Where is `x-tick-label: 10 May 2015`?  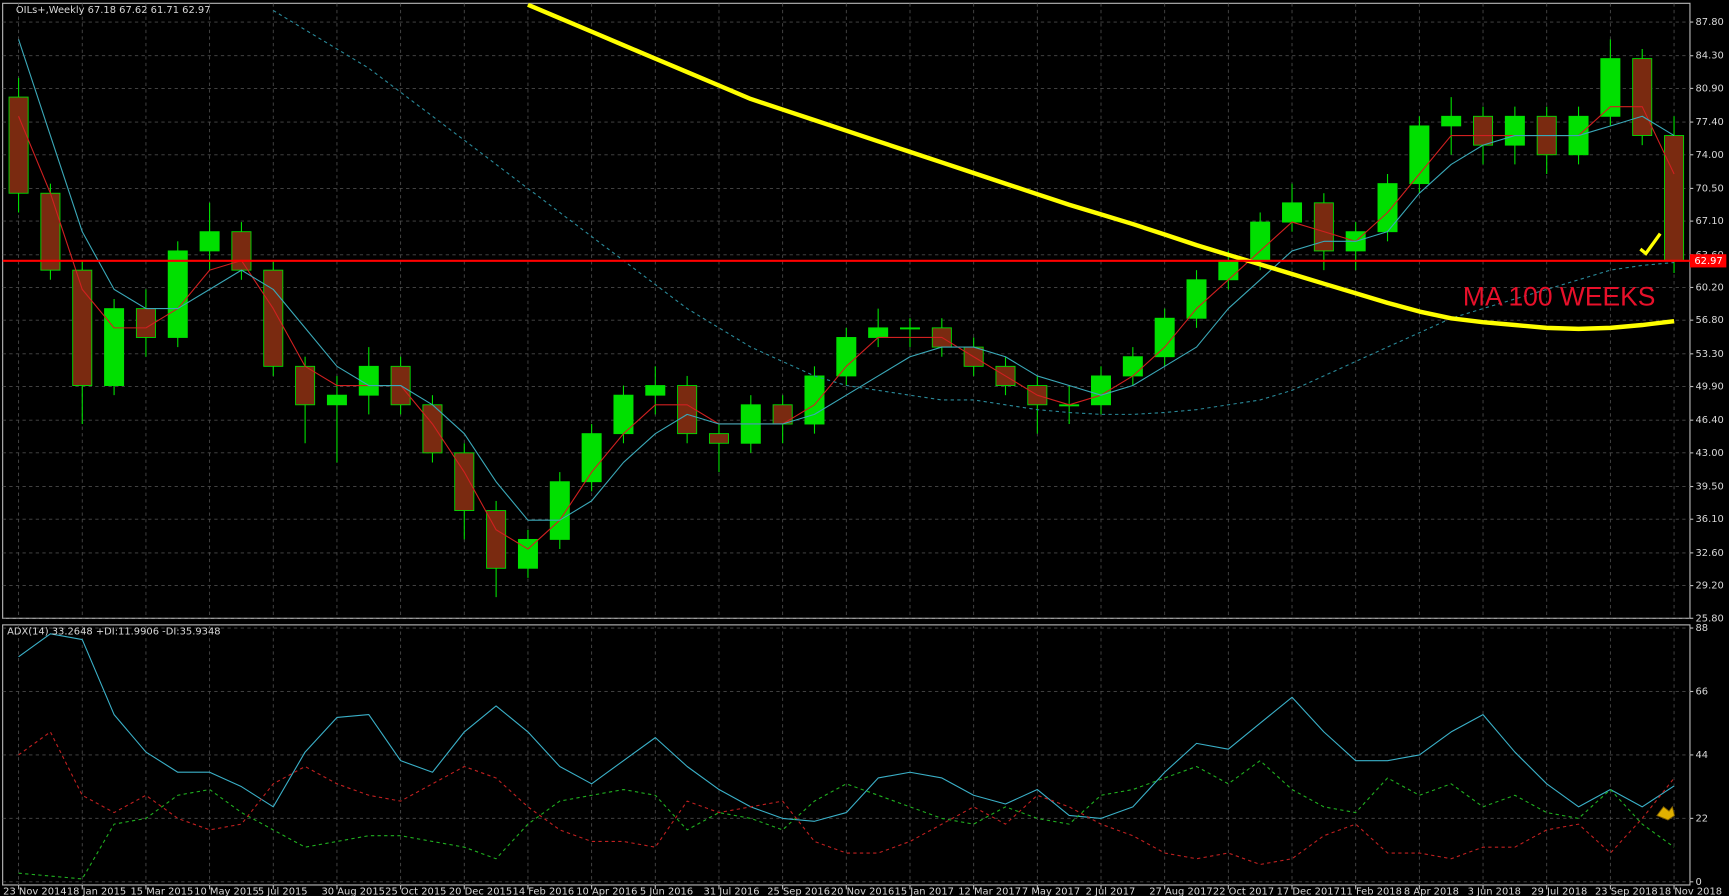 x-tick-label: 10 May 2015 is located at coordinates (226, 891).